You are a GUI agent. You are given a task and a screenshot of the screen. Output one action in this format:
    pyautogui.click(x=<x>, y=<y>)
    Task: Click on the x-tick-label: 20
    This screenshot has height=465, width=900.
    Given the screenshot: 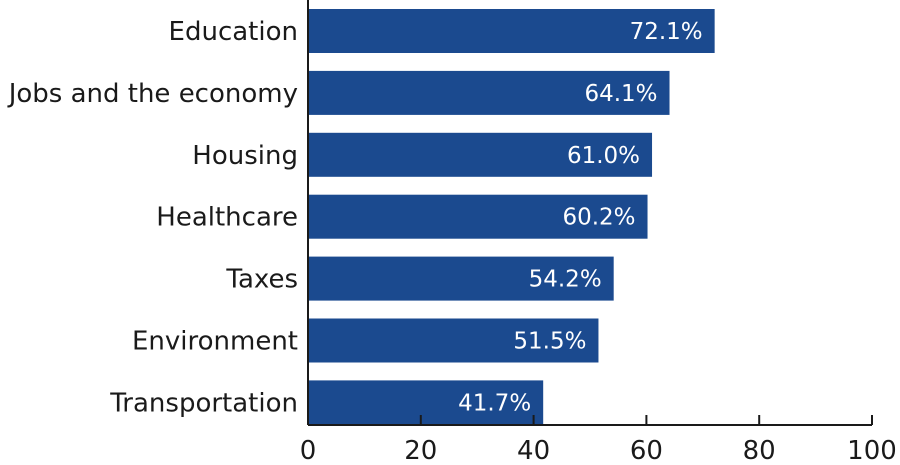 What is the action you would take?
    pyautogui.click(x=420, y=450)
    